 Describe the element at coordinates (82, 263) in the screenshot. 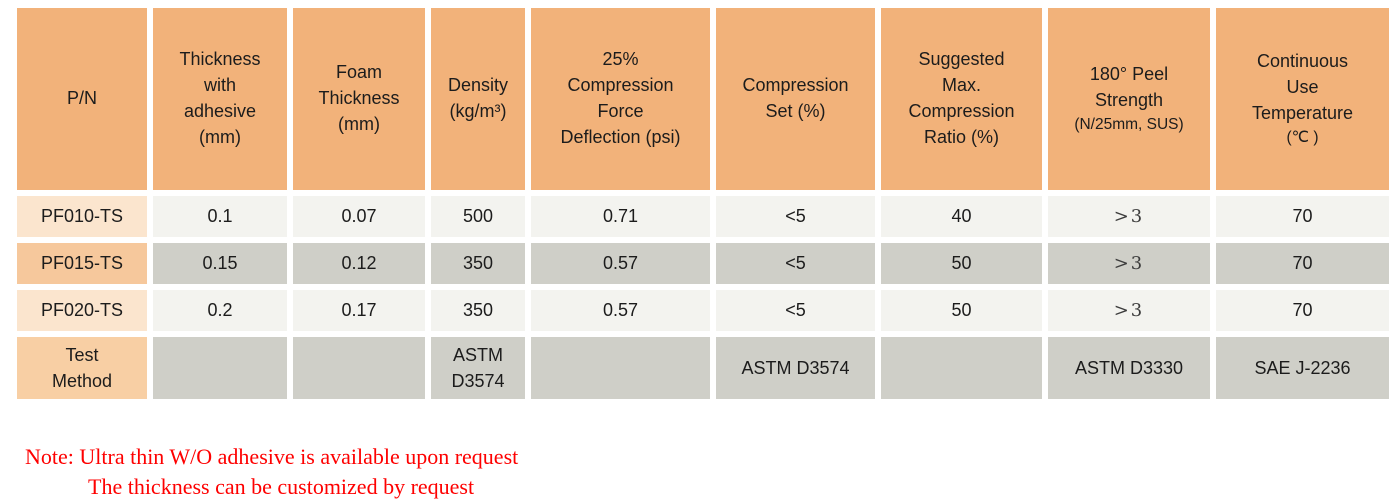

I see `part-number-cell: PF015-TS` at that location.